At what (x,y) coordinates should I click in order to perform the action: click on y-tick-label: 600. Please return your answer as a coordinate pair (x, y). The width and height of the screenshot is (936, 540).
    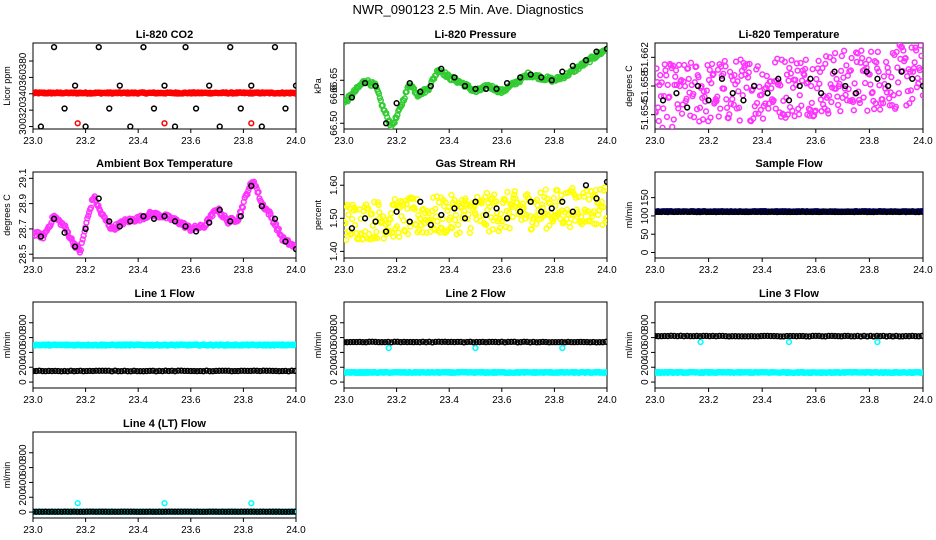
    Looking at the image, I should click on (23, 467).